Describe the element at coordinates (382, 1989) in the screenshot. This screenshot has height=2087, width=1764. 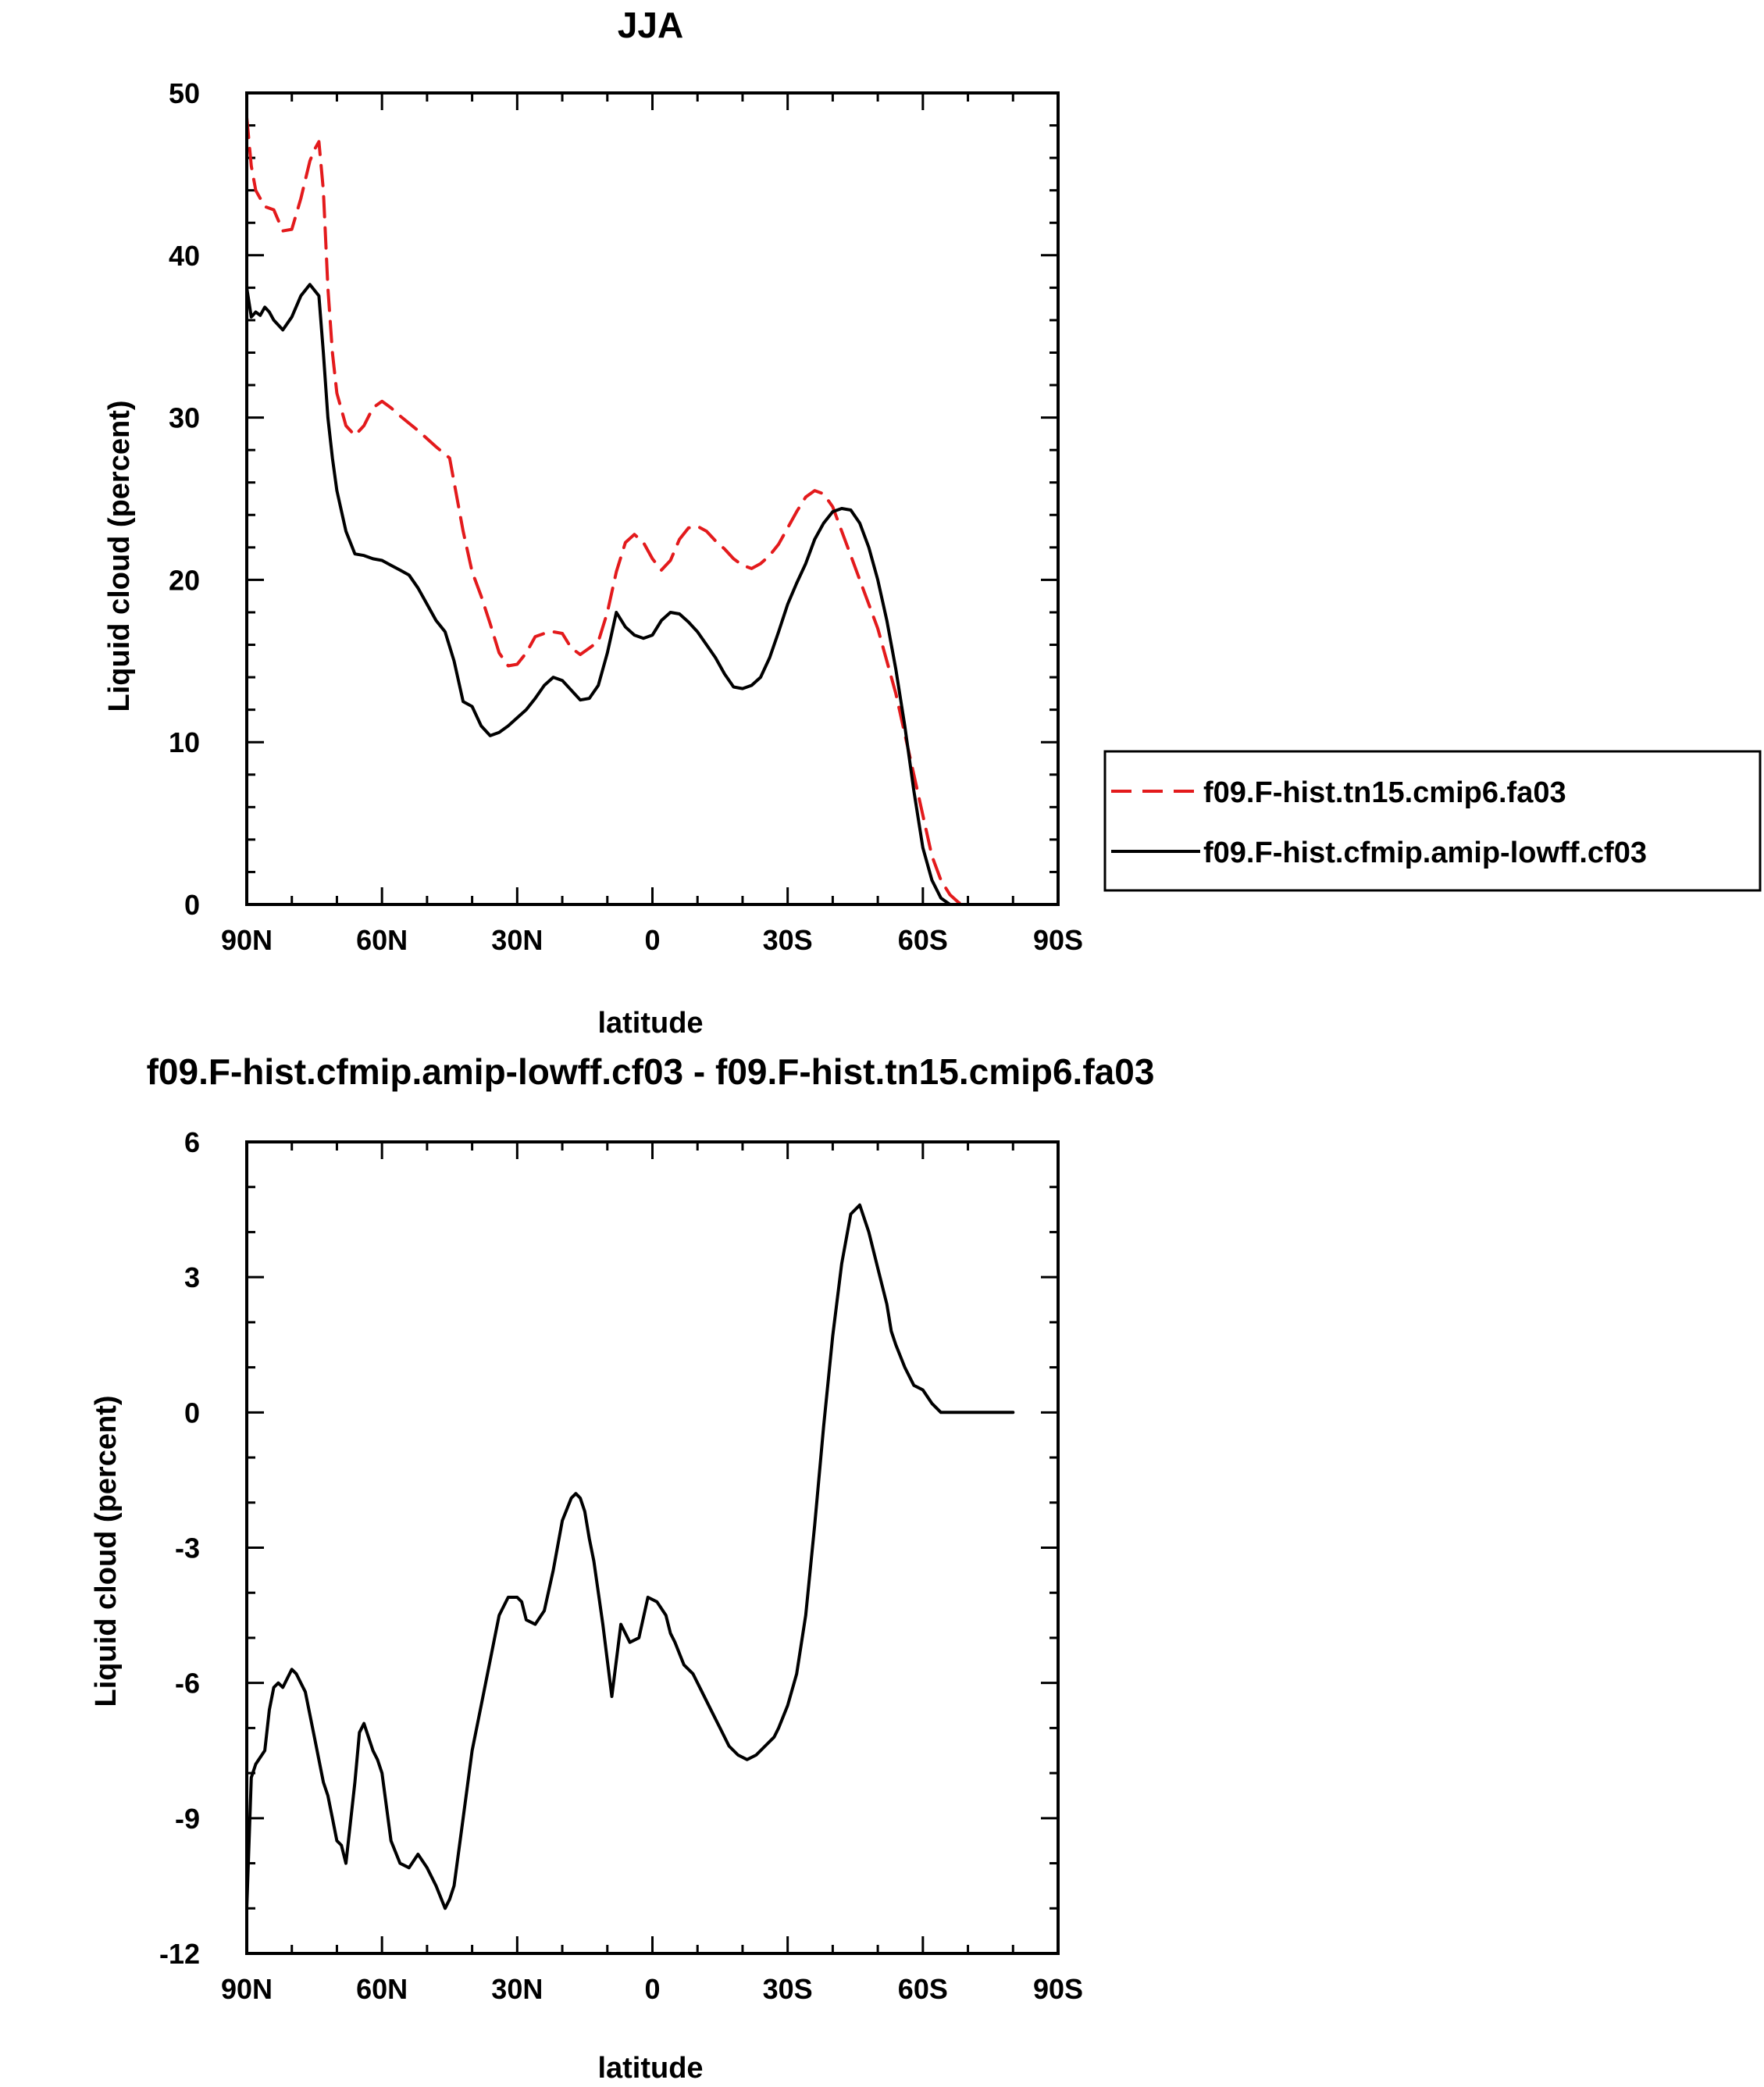
I see `bottom-x-tick-label: 60N` at that location.